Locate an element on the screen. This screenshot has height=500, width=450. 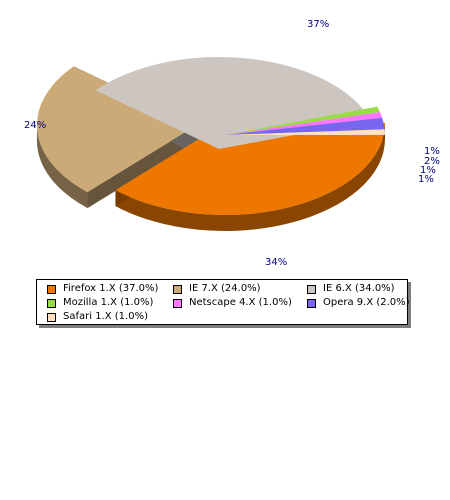
pie-slice-safari-1-x is located at coordinates (305, 132).